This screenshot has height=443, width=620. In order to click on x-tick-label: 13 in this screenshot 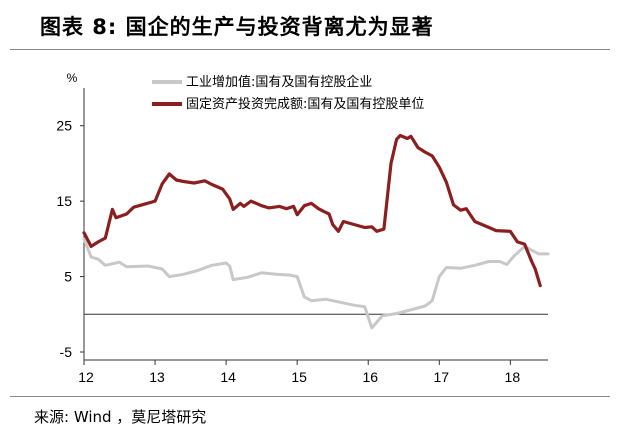, I will do `click(157, 377)`.